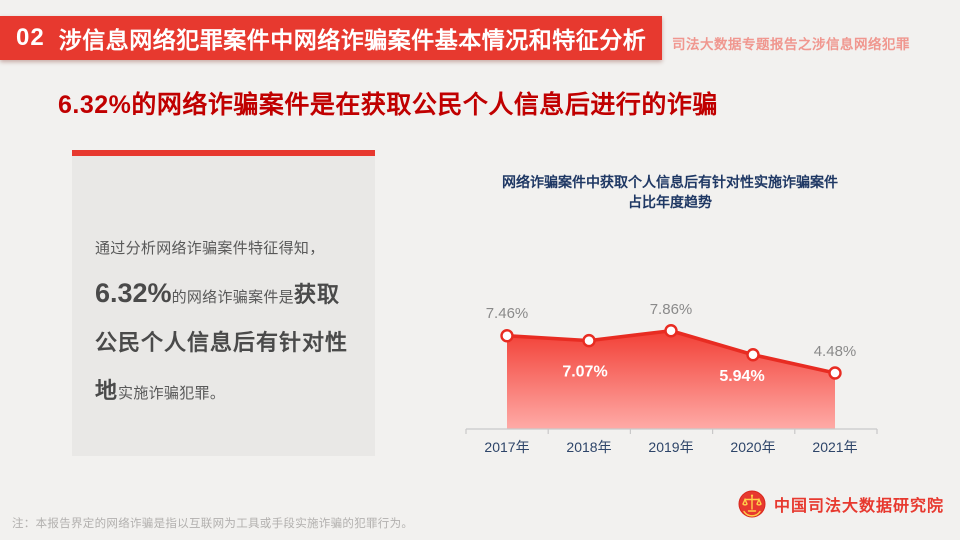 The image size is (960, 540). I want to click on point-label: 4.48%, so click(835, 351).